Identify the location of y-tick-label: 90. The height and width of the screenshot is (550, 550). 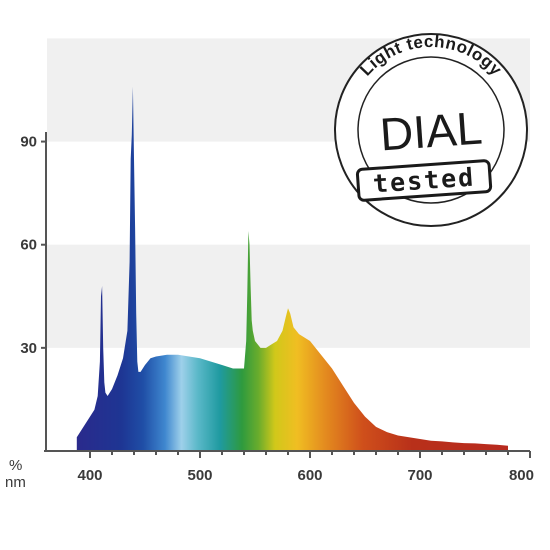
(28, 142).